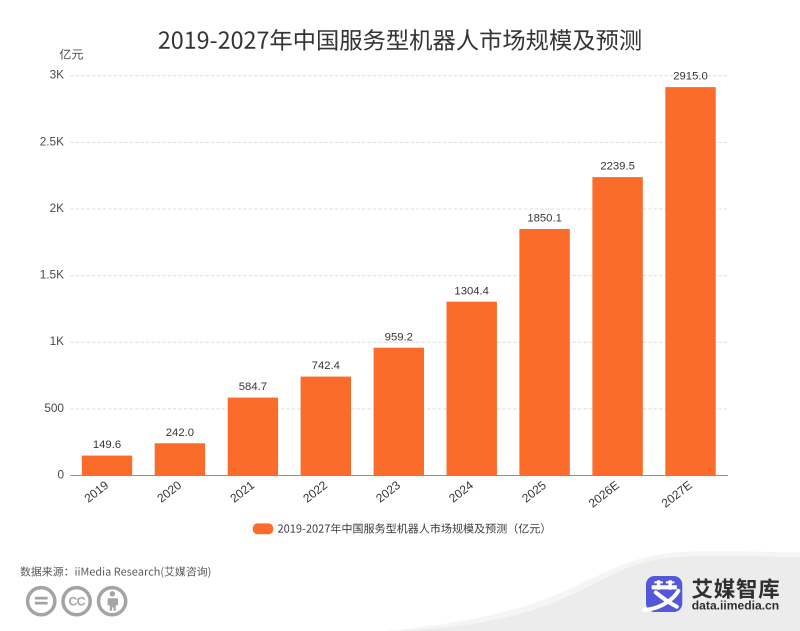  What do you see at coordinates (690, 77) in the screenshot?
I see `svg-text: 2915.0` at bounding box center [690, 77].